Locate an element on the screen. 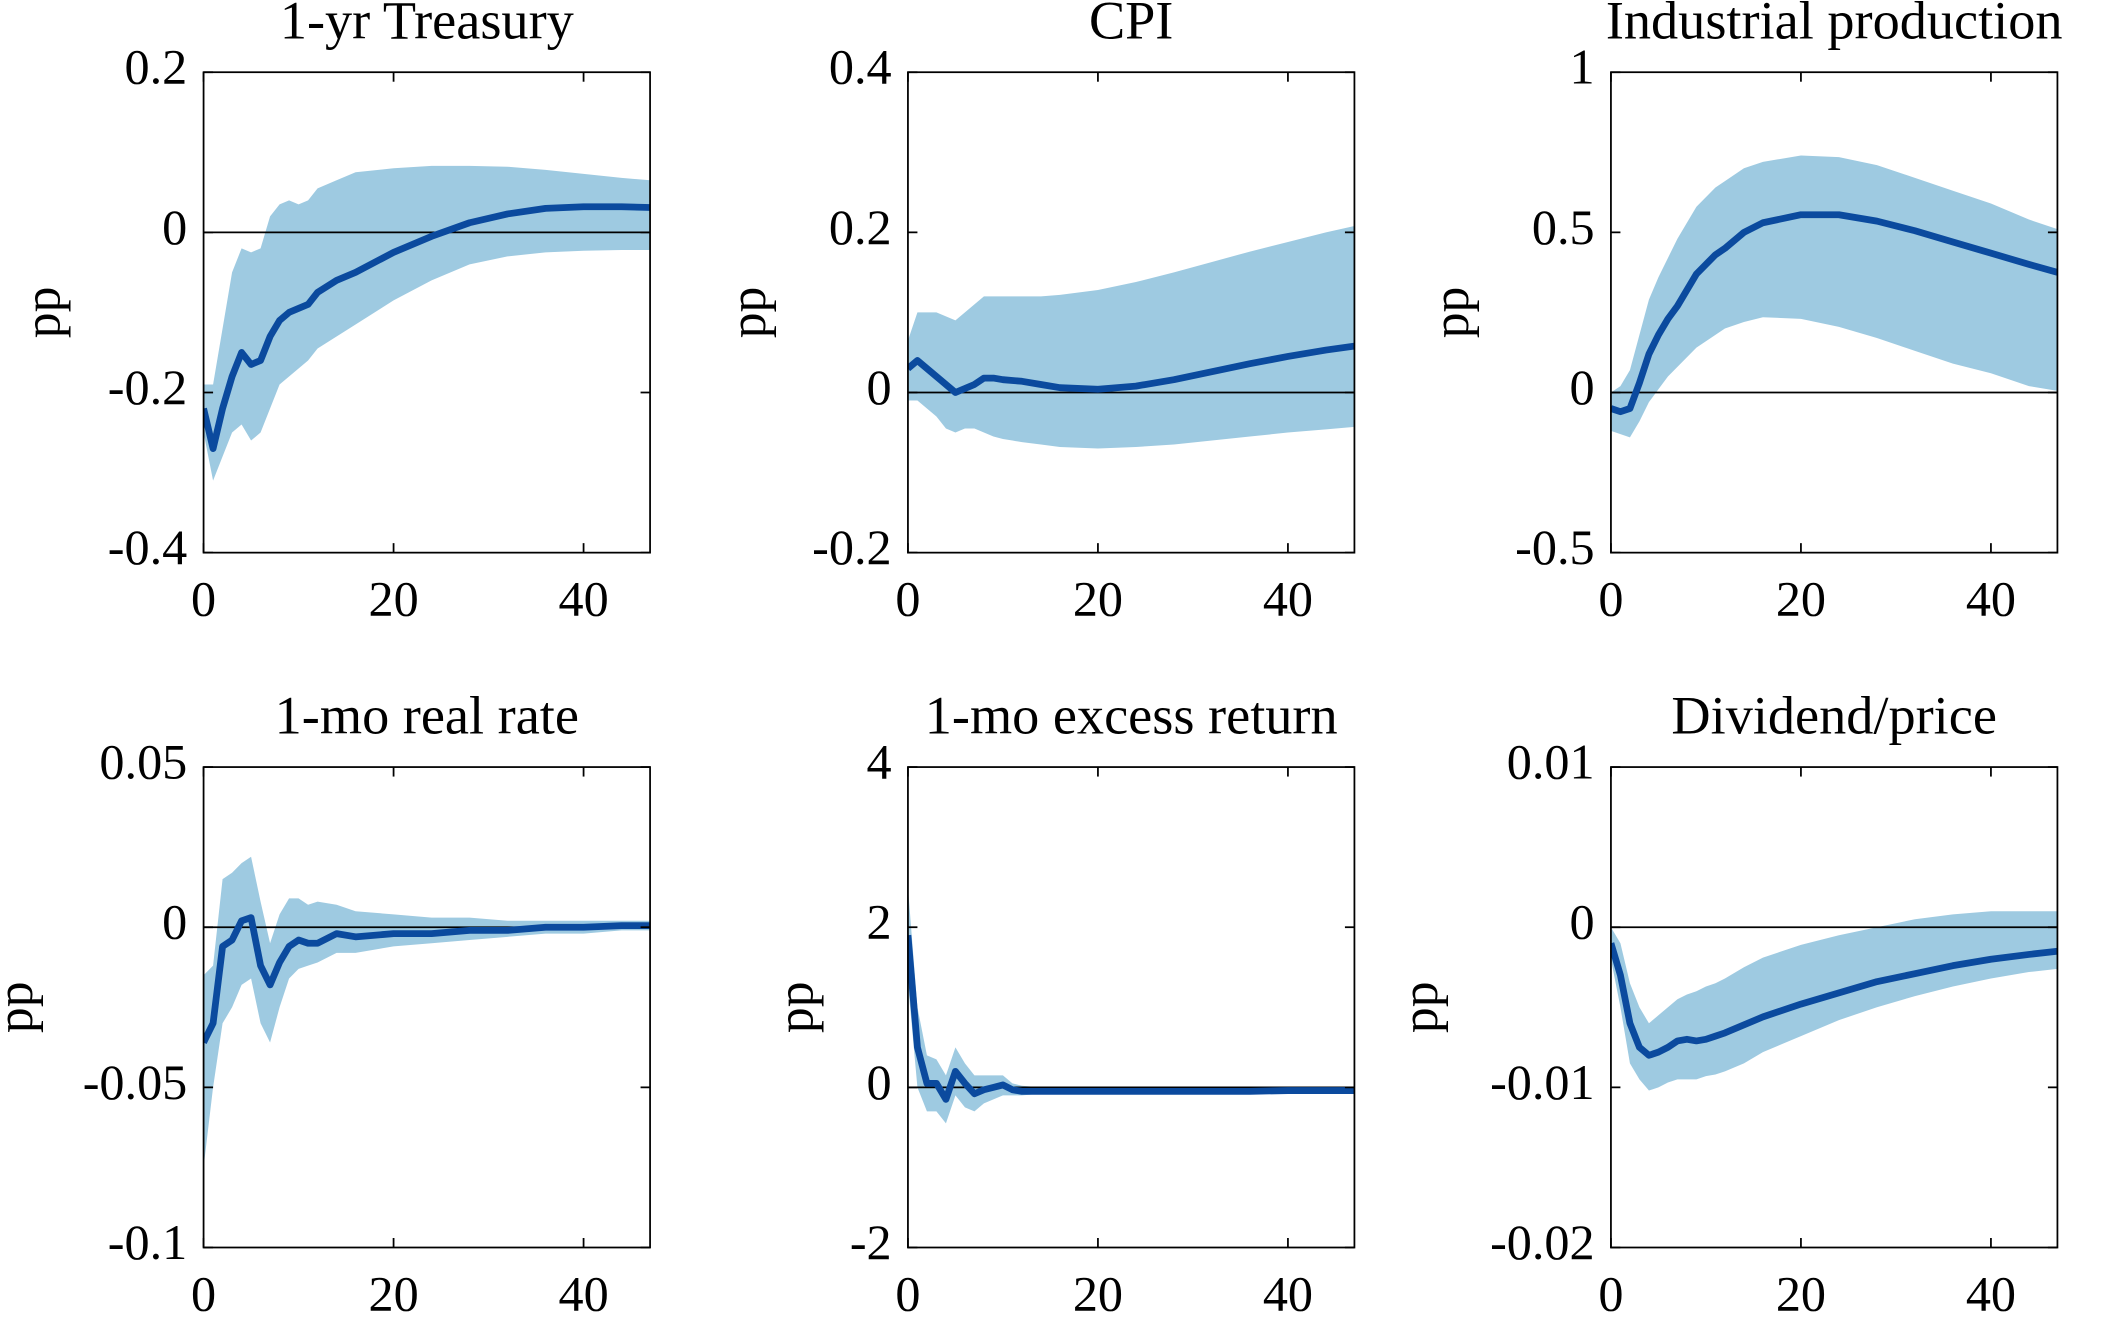 The width and height of the screenshot is (2128, 1317). y-tick-label: -2 is located at coordinates (871, 1242).